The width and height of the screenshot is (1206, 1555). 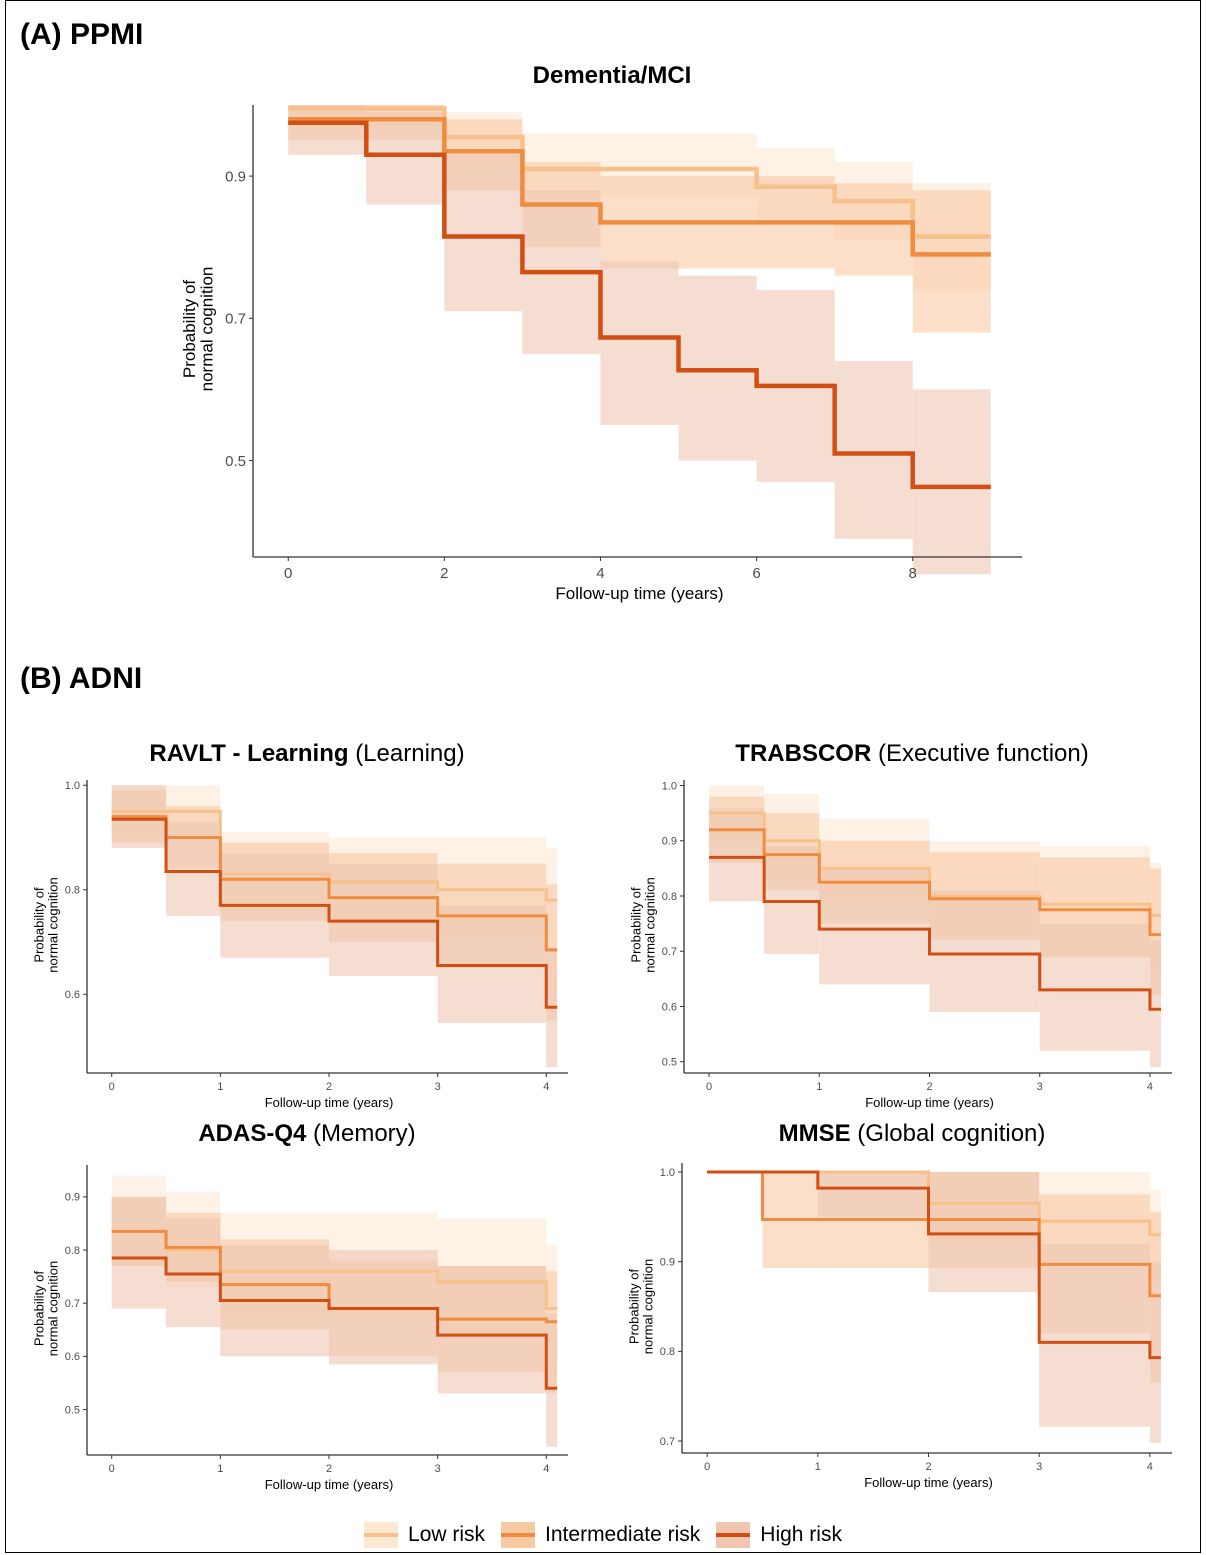 I want to click on legend-key-intermediate, so click(x=518, y=1535).